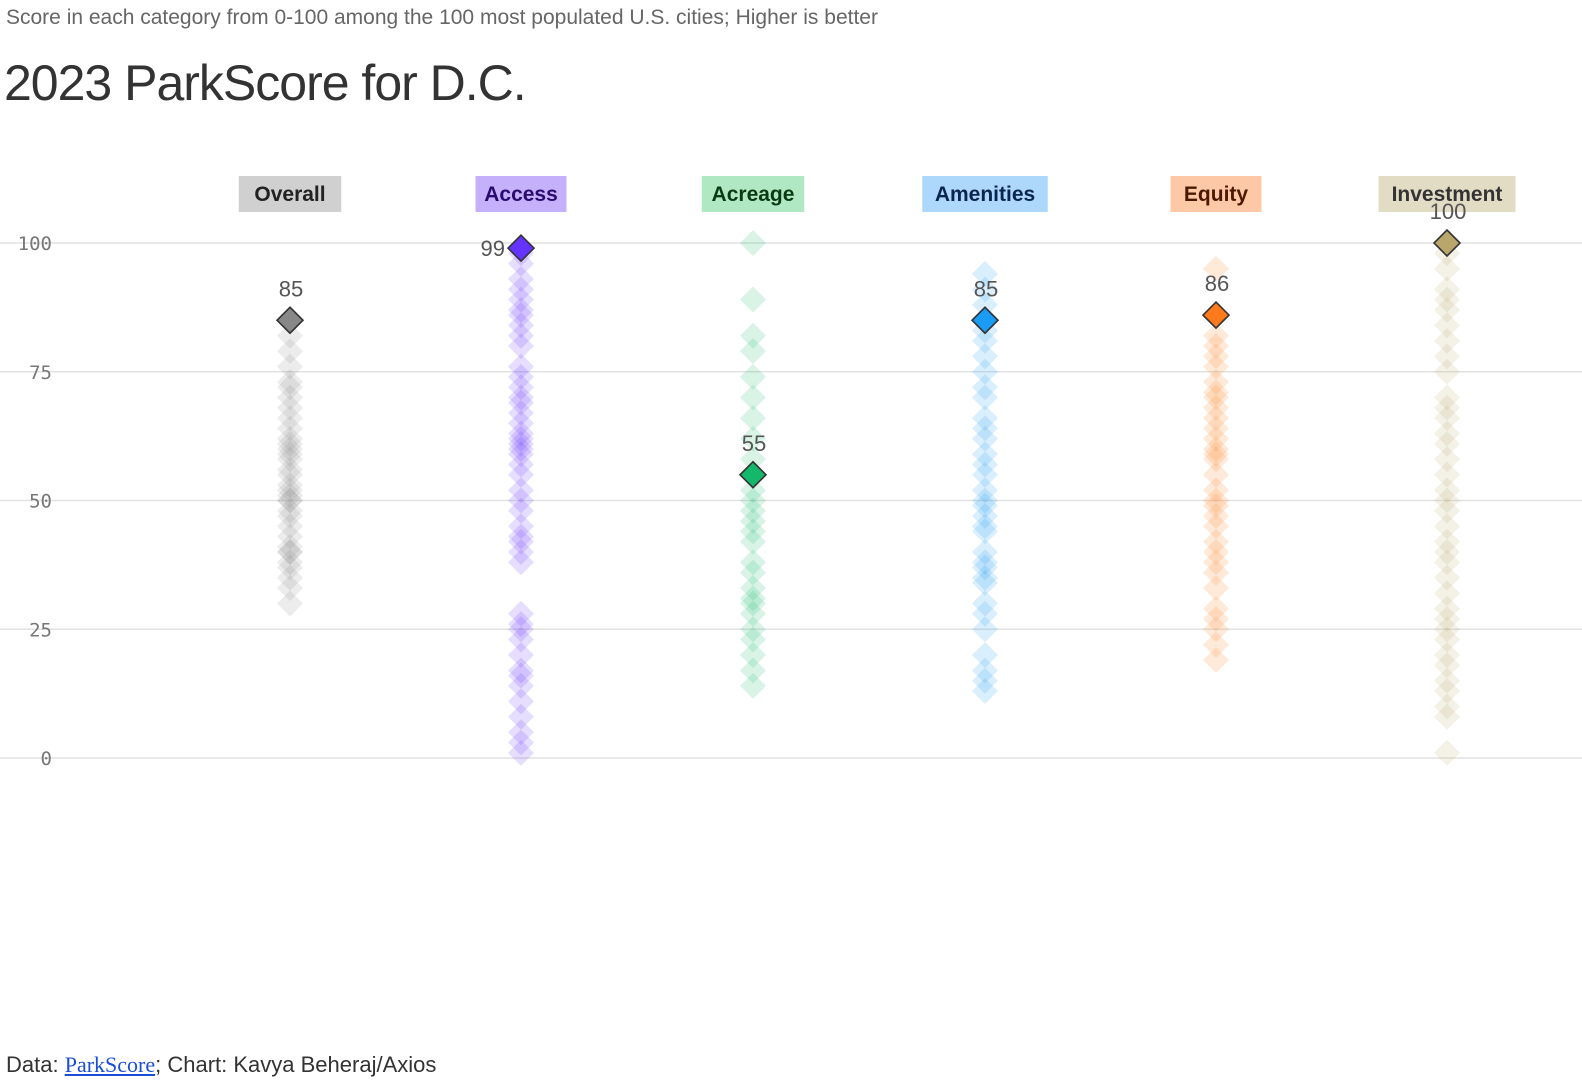  I want to click on category-label: Overall, so click(289, 194).